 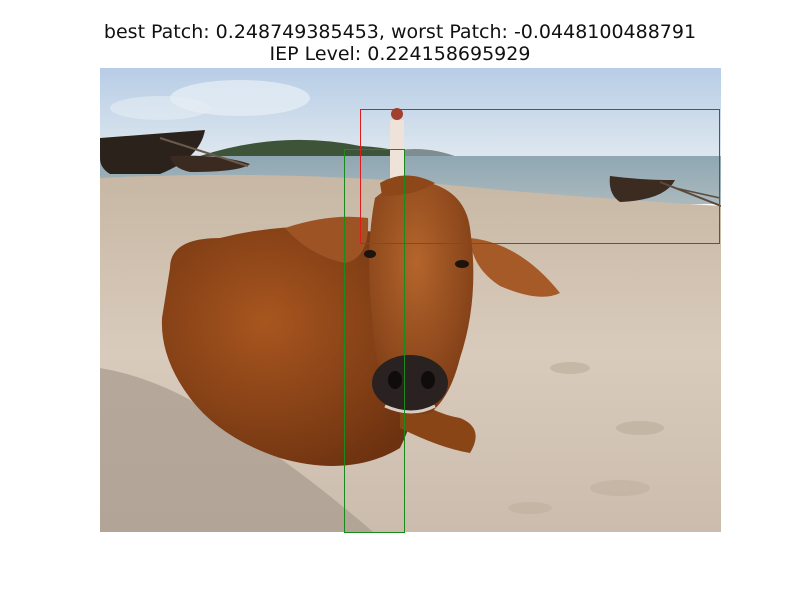 I want to click on distant-headland, so click(x=315, y=149).